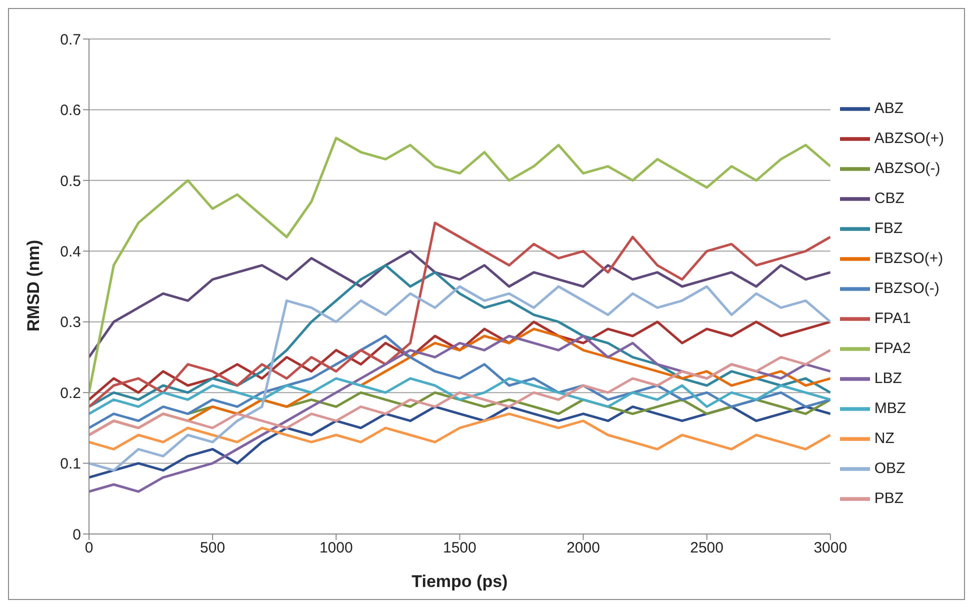  Describe the element at coordinates (70, 251) in the screenshot. I see `y-tick-label: 0.4` at that location.